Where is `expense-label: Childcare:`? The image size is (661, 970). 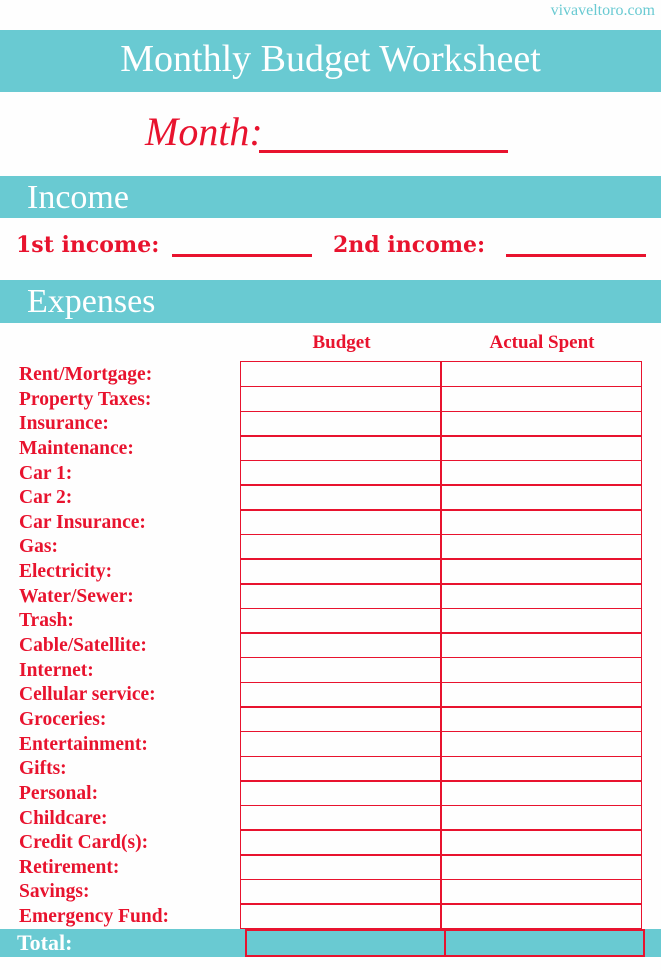 expense-label: Childcare: is located at coordinates (63, 818).